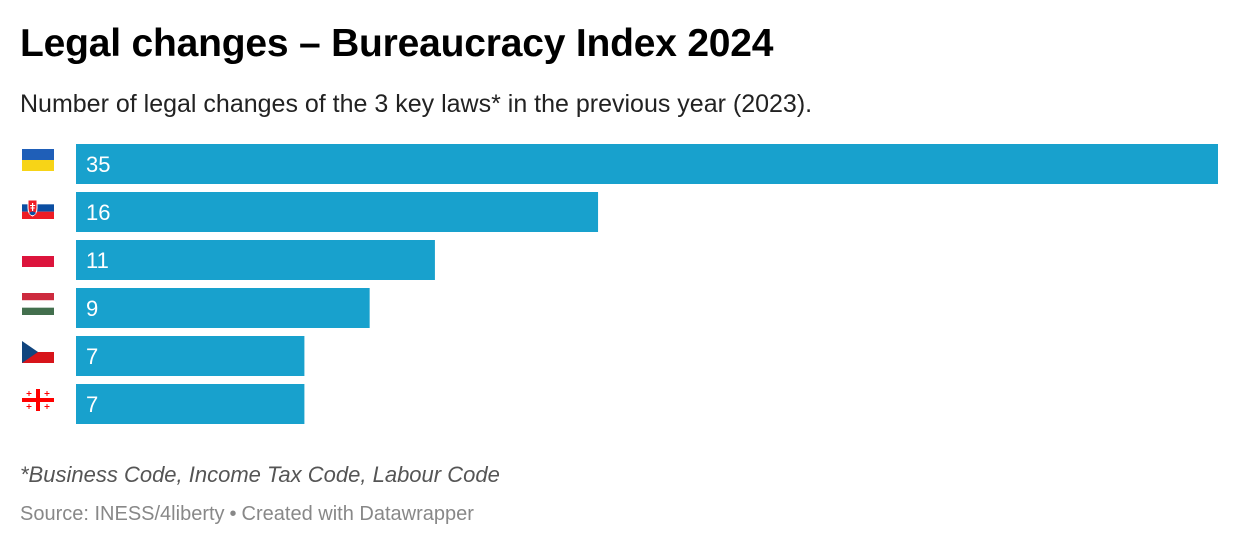 This screenshot has height=548, width=1240. Describe the element at coordinates (223, 308) in the screenshot. I see `bar-hungary` at that location.